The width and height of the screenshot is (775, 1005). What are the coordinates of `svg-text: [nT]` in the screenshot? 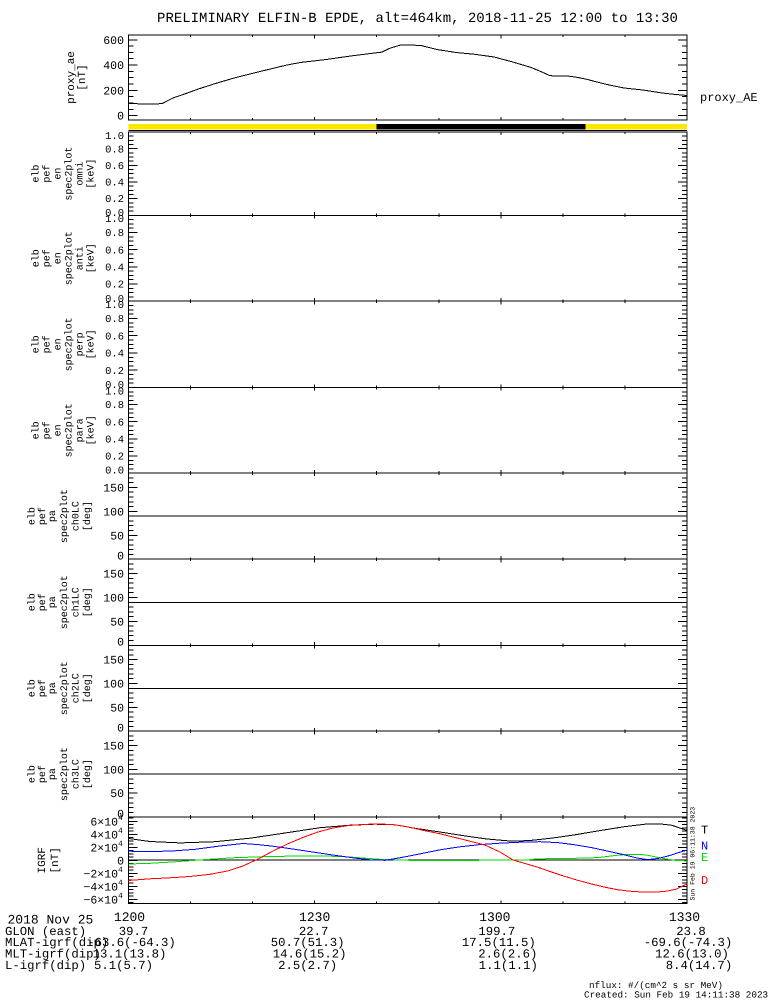 It's located at (56, 860).